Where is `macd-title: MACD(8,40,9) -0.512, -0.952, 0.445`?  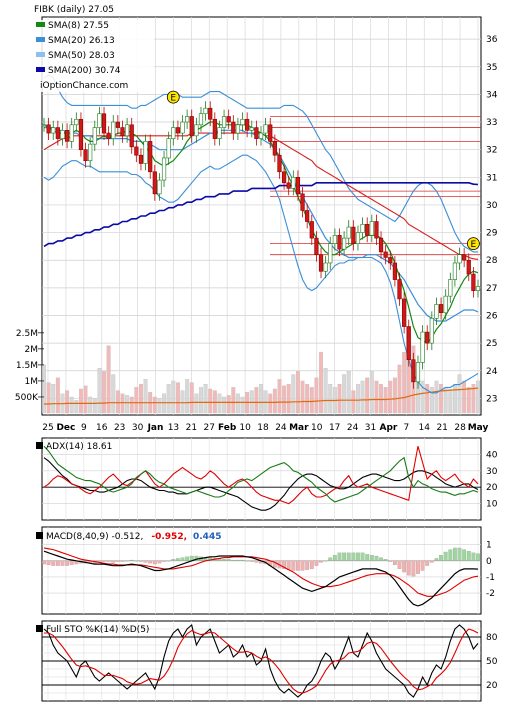 macd-title: MACD(8,40,9) -0.512, -0.952, 0.445 is located at coordinates (128, 537).